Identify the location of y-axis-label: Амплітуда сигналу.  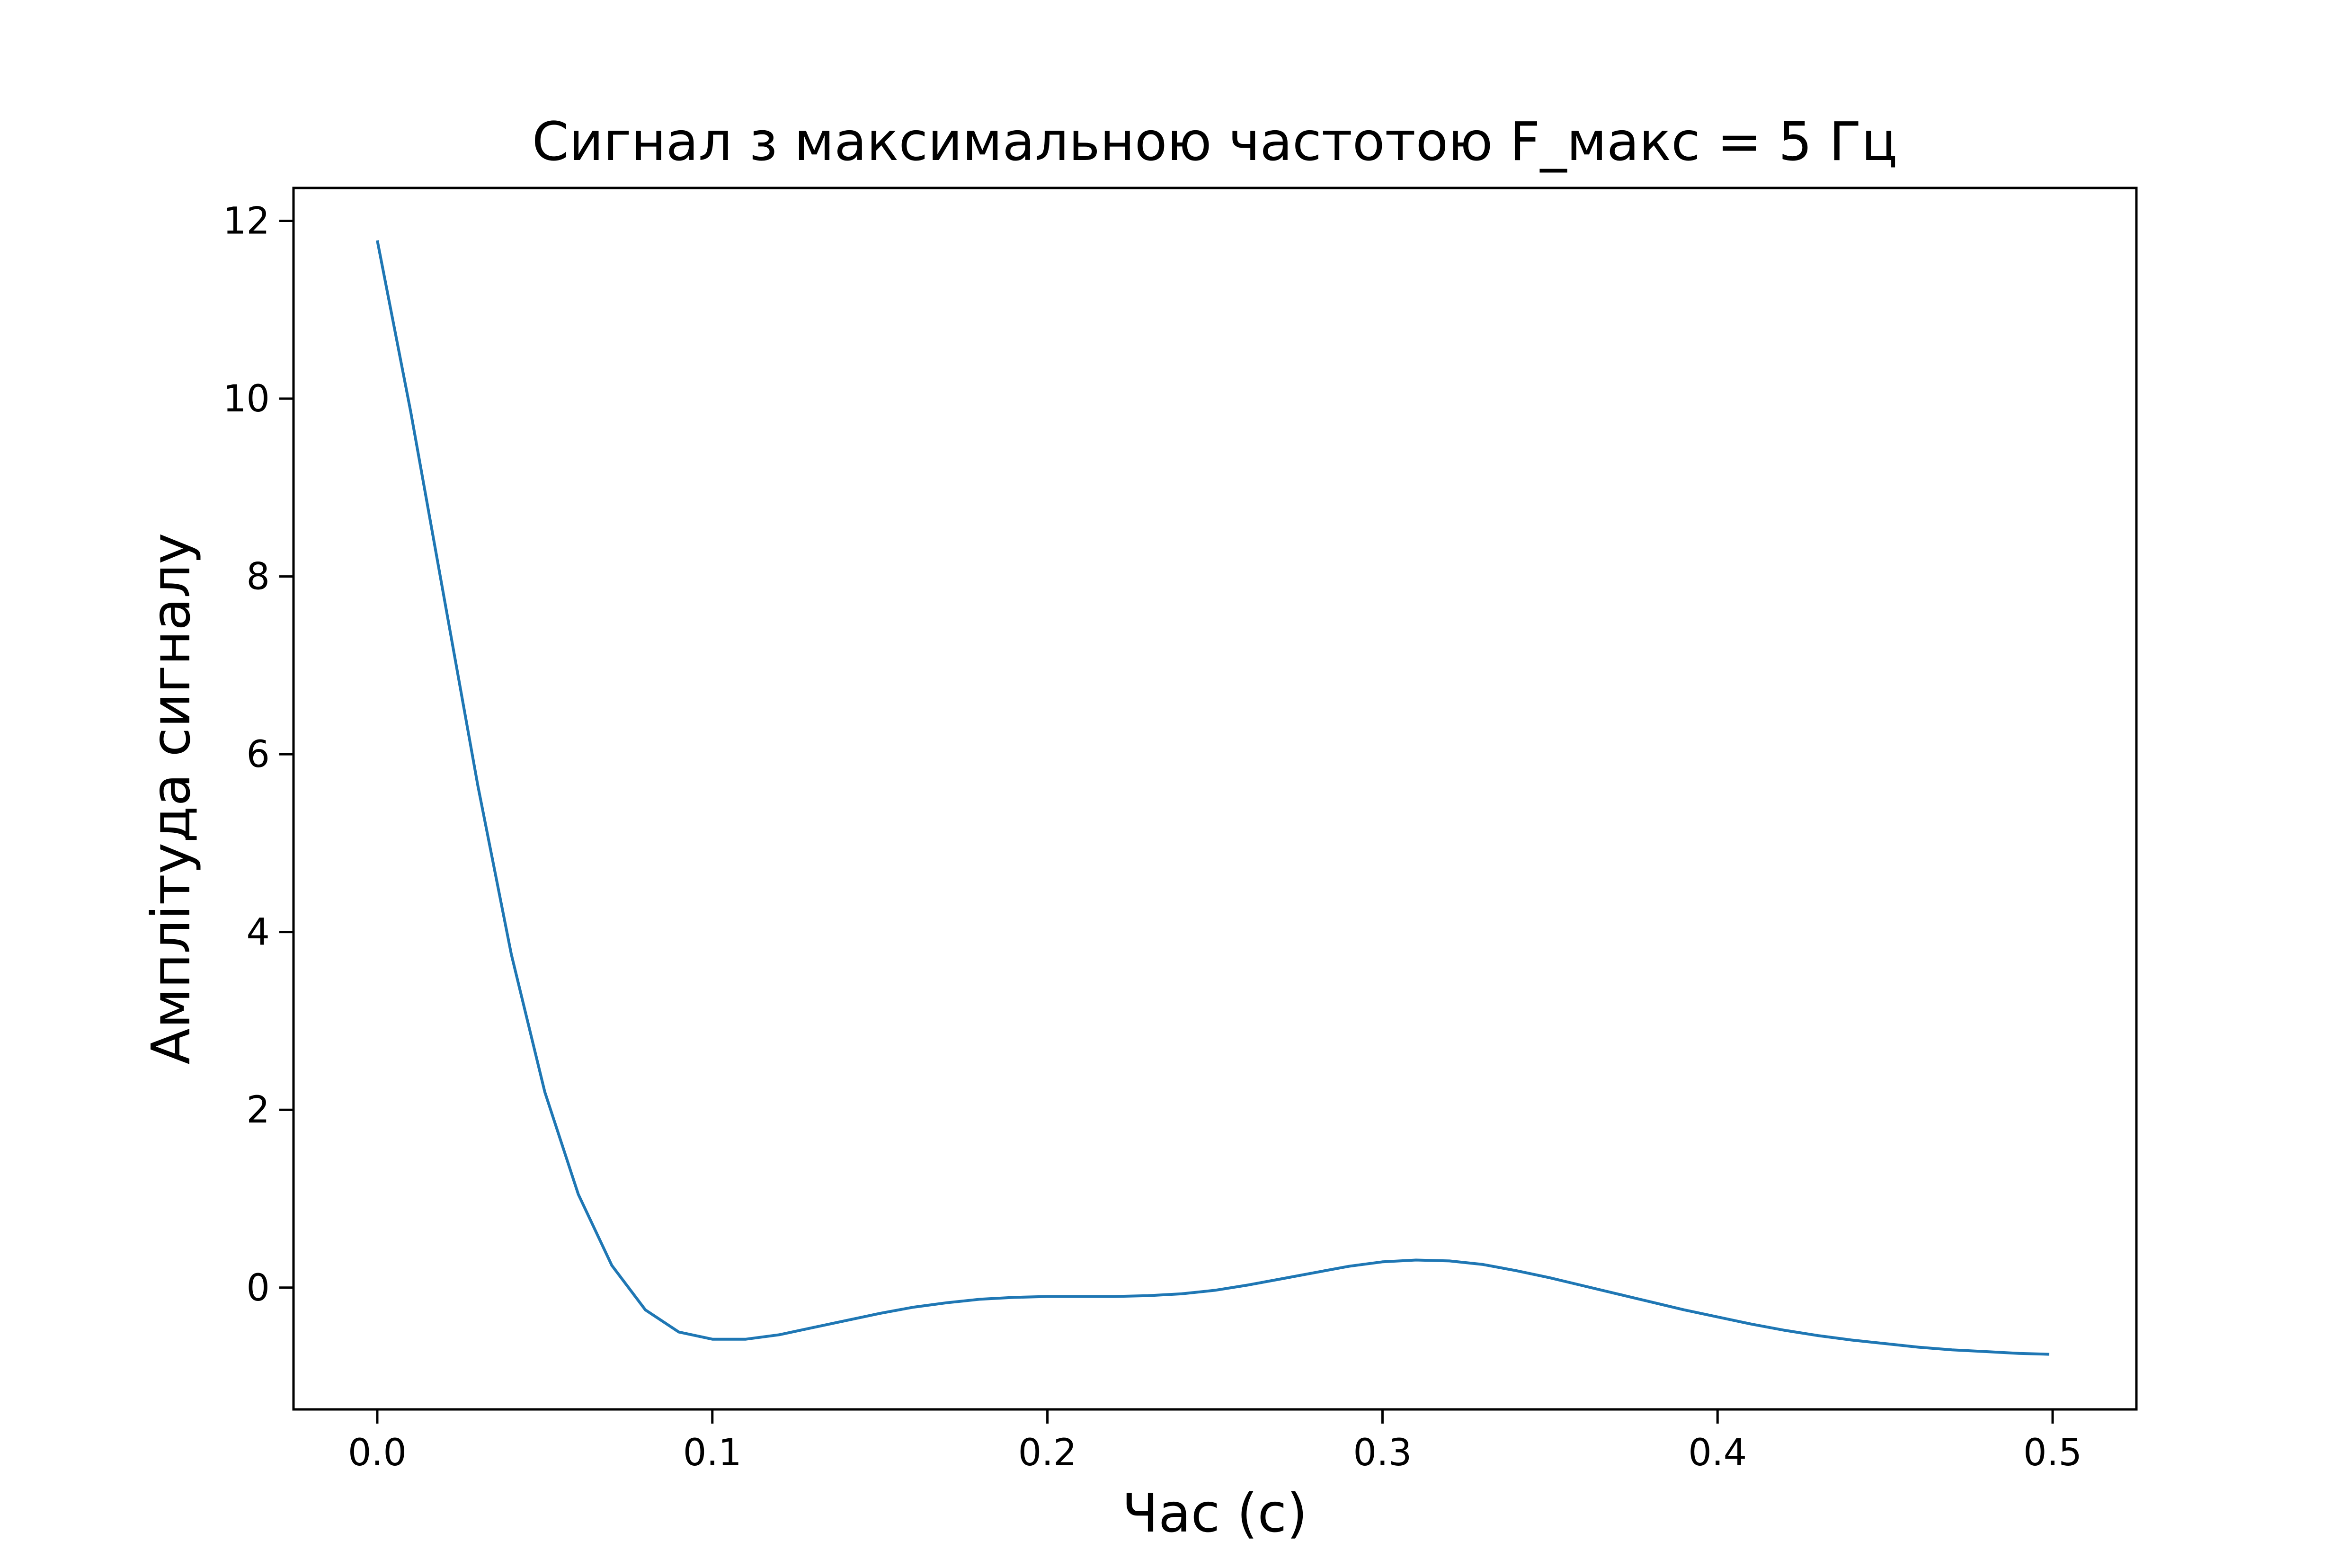
(171, 798).